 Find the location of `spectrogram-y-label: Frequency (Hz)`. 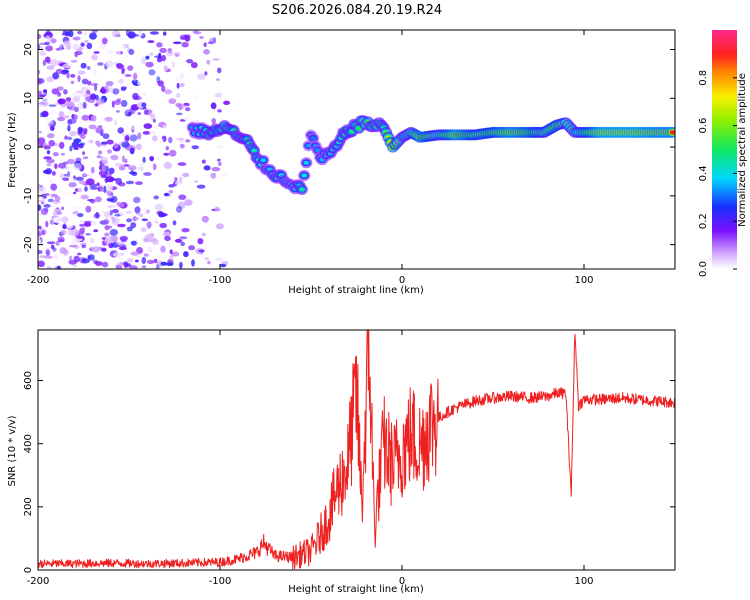

spectrogram-y-label: Frequency (Hz) is located at coordinates (12, 150).